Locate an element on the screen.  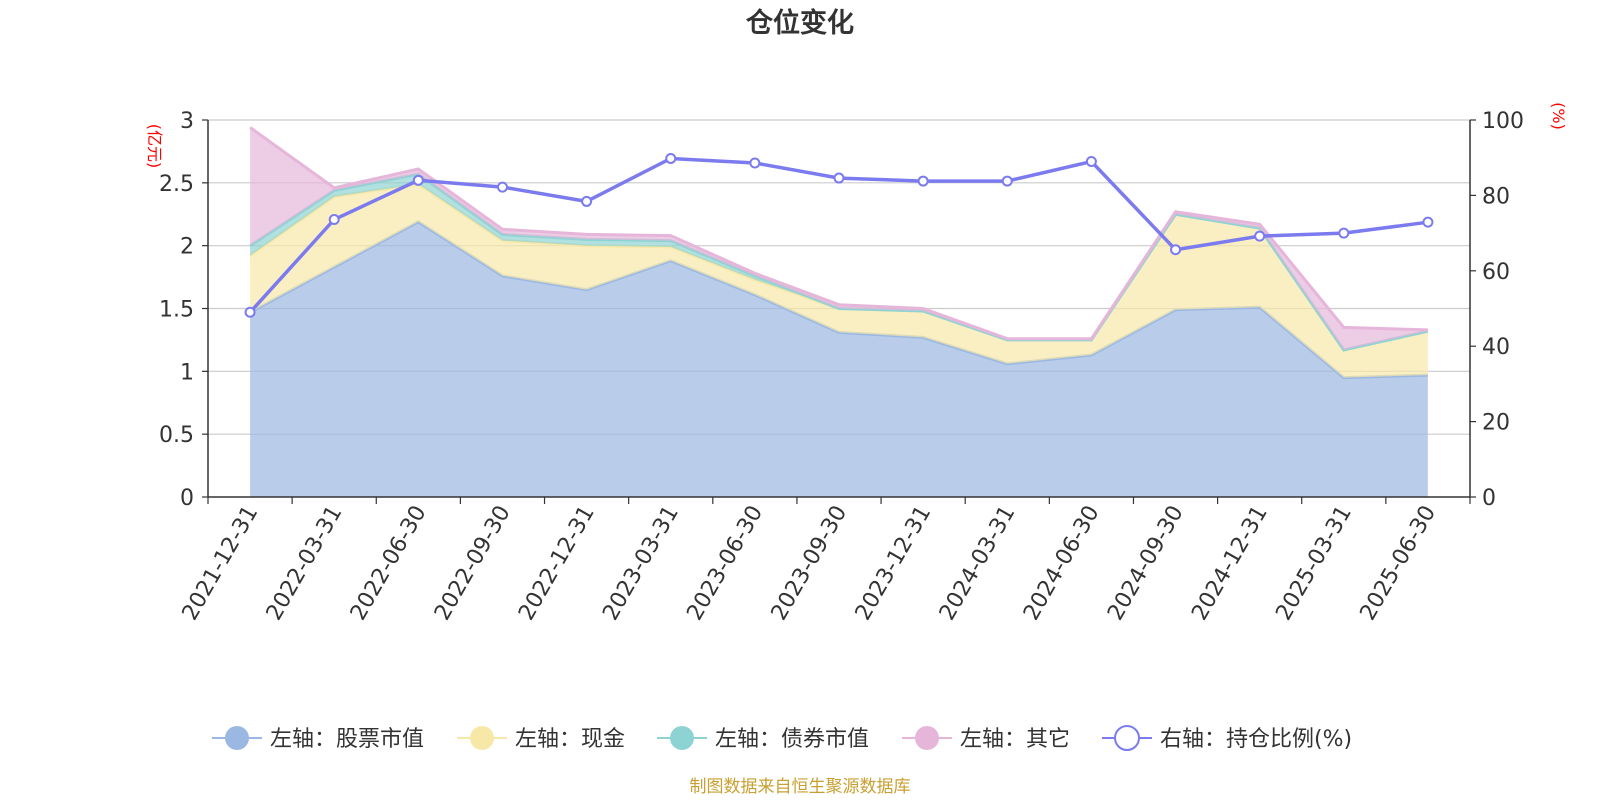
x-tick-label: 2025-06-30 is located at coordinates (1399, 563).